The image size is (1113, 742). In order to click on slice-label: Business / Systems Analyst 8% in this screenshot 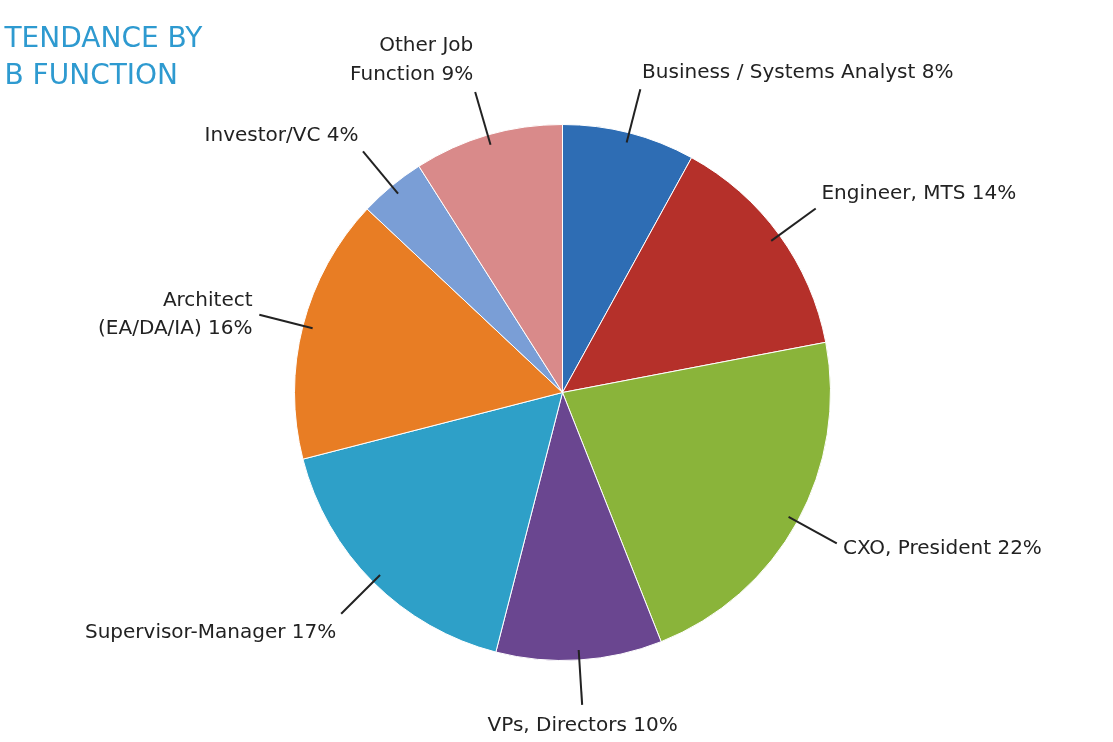, I will do `click(798, 70)`.